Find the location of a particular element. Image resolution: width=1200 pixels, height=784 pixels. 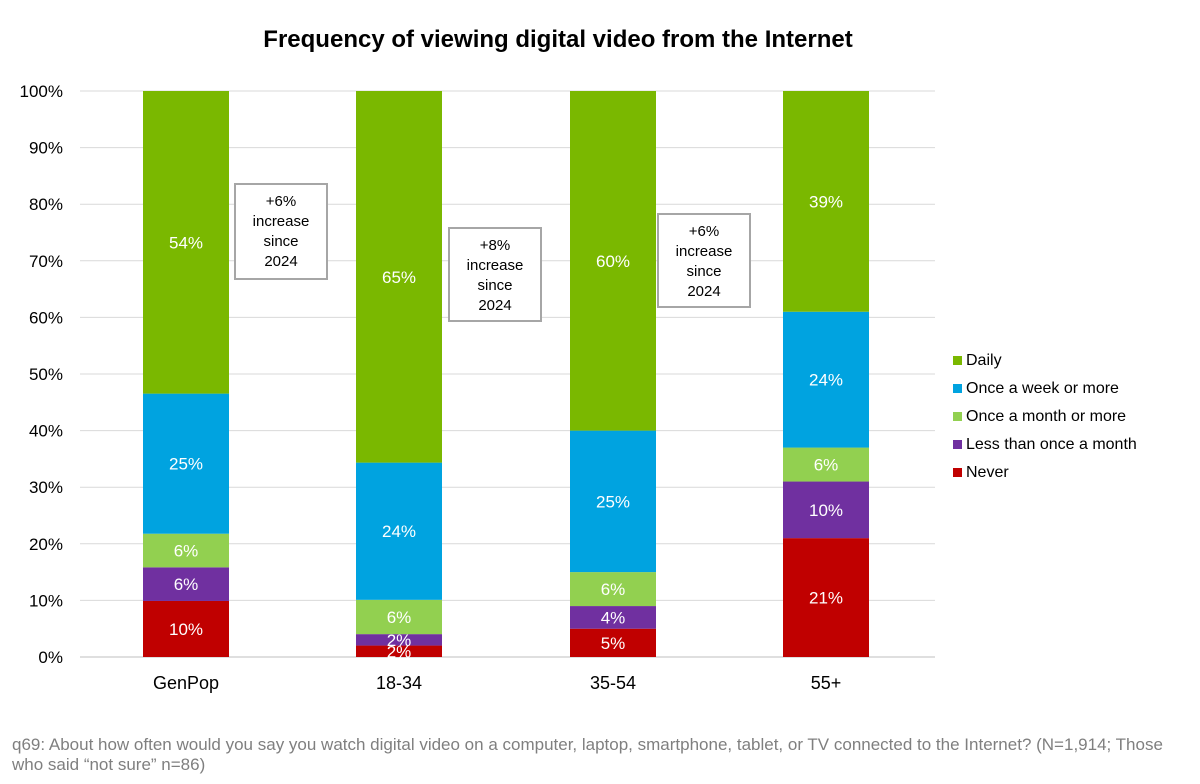

y-tick-label: 70% is located at coordinates (46, 261).